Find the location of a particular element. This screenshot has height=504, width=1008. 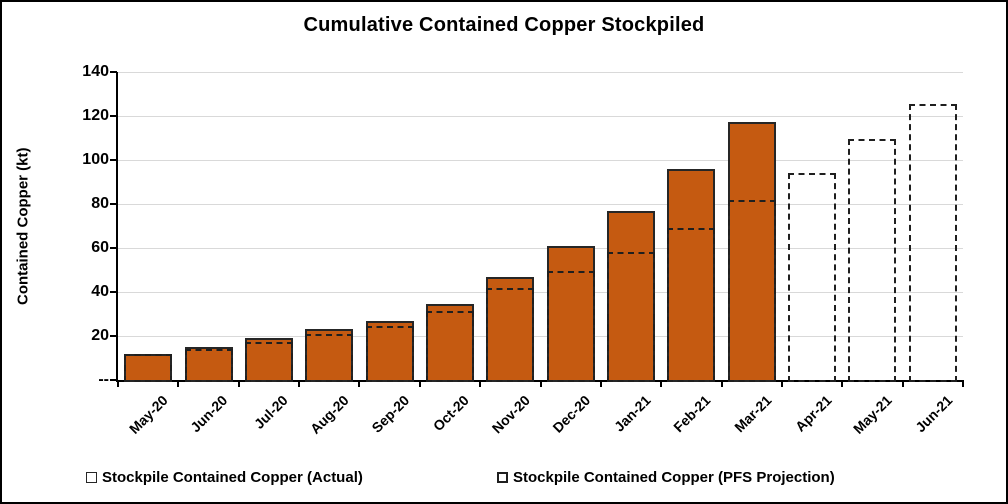

x-label-Dec-20: Dec-20 is located at coordinates (571, 414).